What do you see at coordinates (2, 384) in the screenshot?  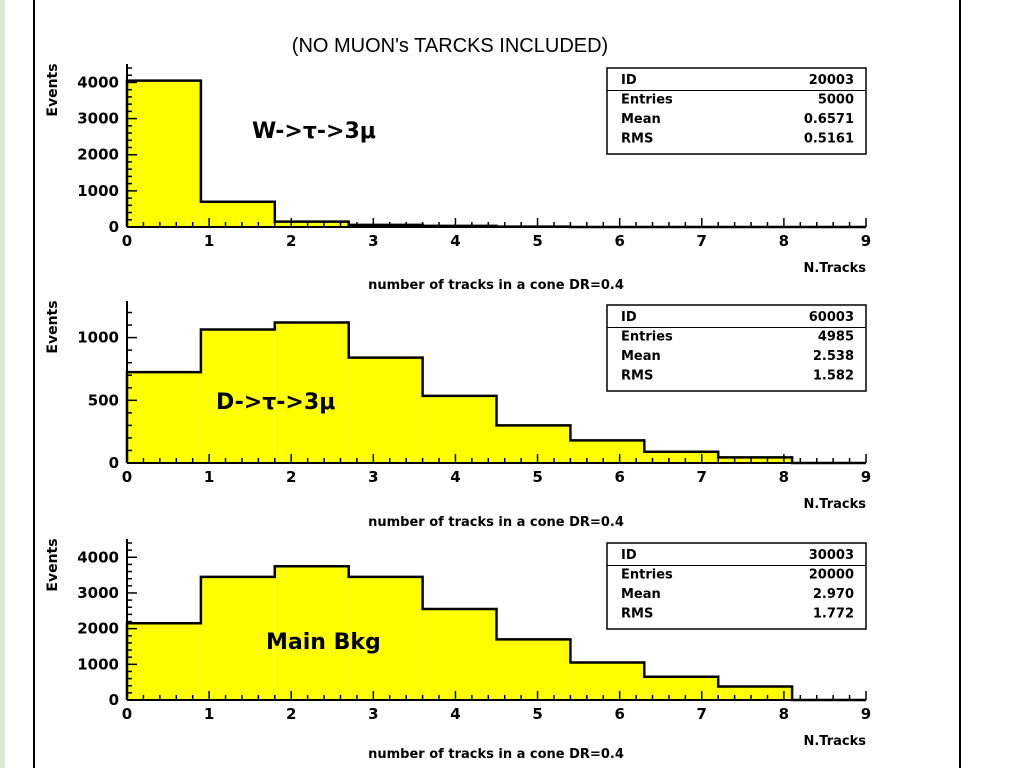 I see `left-strip` at bounding box center [2, 384].